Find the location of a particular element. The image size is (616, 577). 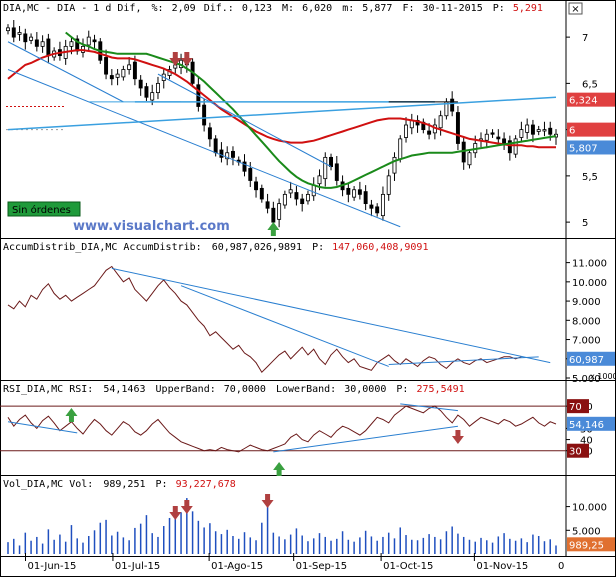

rsi-flag is located at coordinates (591, 423).